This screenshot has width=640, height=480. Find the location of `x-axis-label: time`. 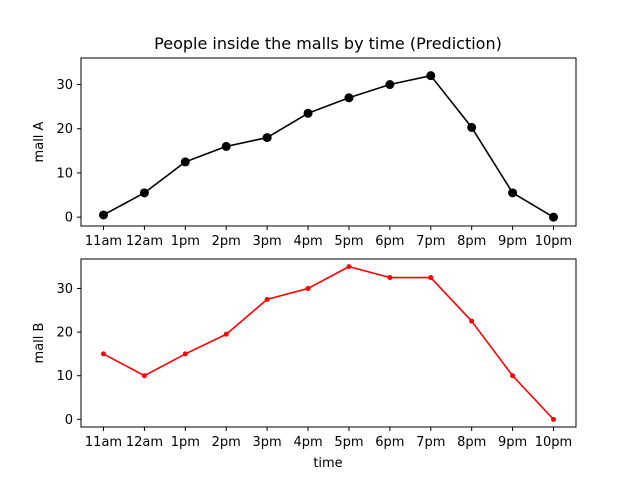

x-axis-label: time is located at coordinates (327, 463).